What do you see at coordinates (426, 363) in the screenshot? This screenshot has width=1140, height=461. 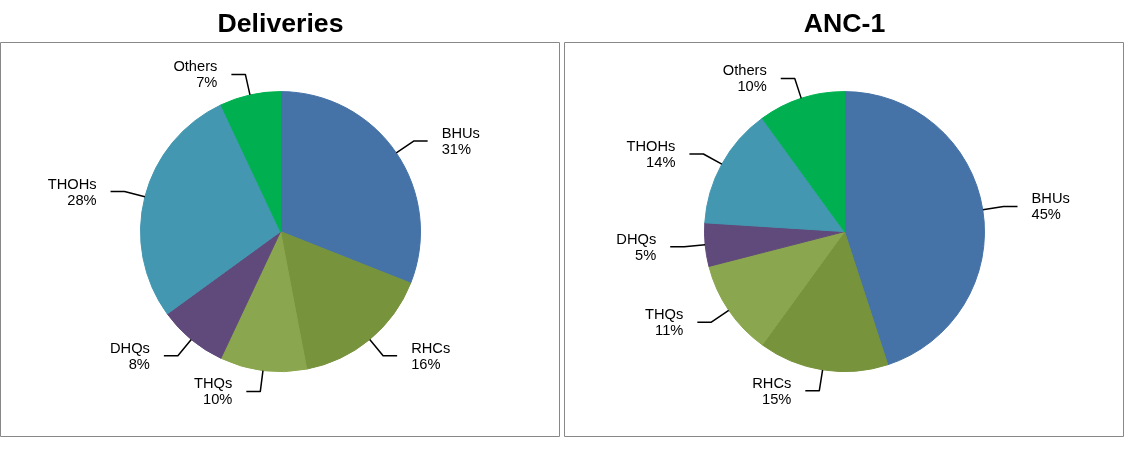 I see `data-label: 16%` at bounding box center [426, 363].